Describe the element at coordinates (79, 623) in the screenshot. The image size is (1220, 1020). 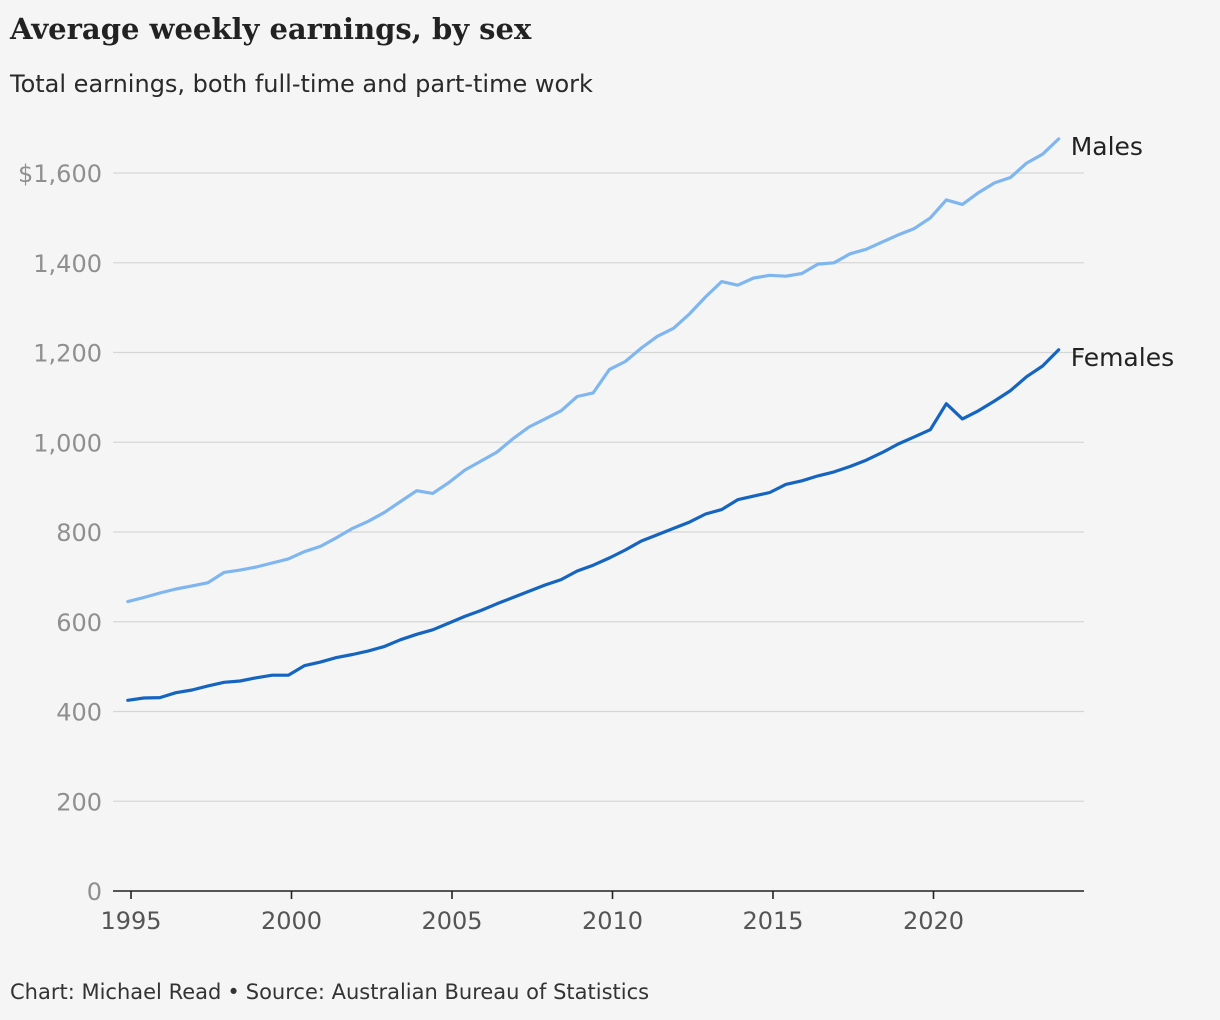
I see `y-tick-label: 600` at that location.